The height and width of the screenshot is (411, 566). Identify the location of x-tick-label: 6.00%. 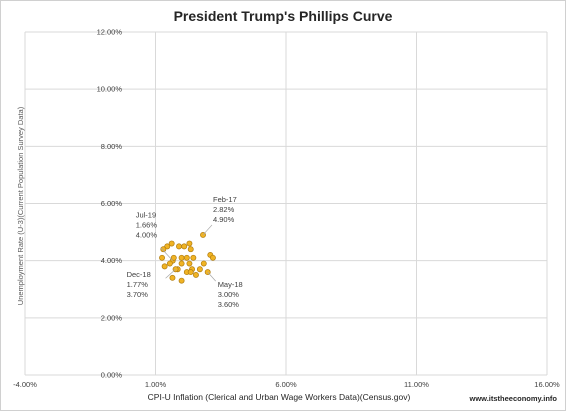
(286, 384).